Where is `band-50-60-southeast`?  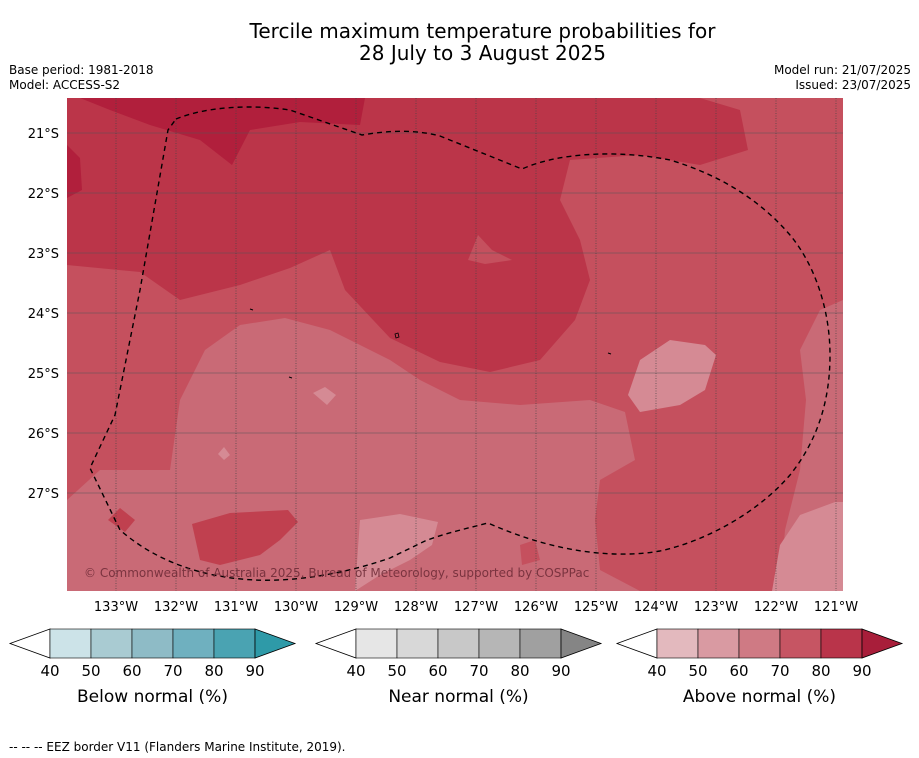 band-50-60-southeast is located at coordinates (807, 546).